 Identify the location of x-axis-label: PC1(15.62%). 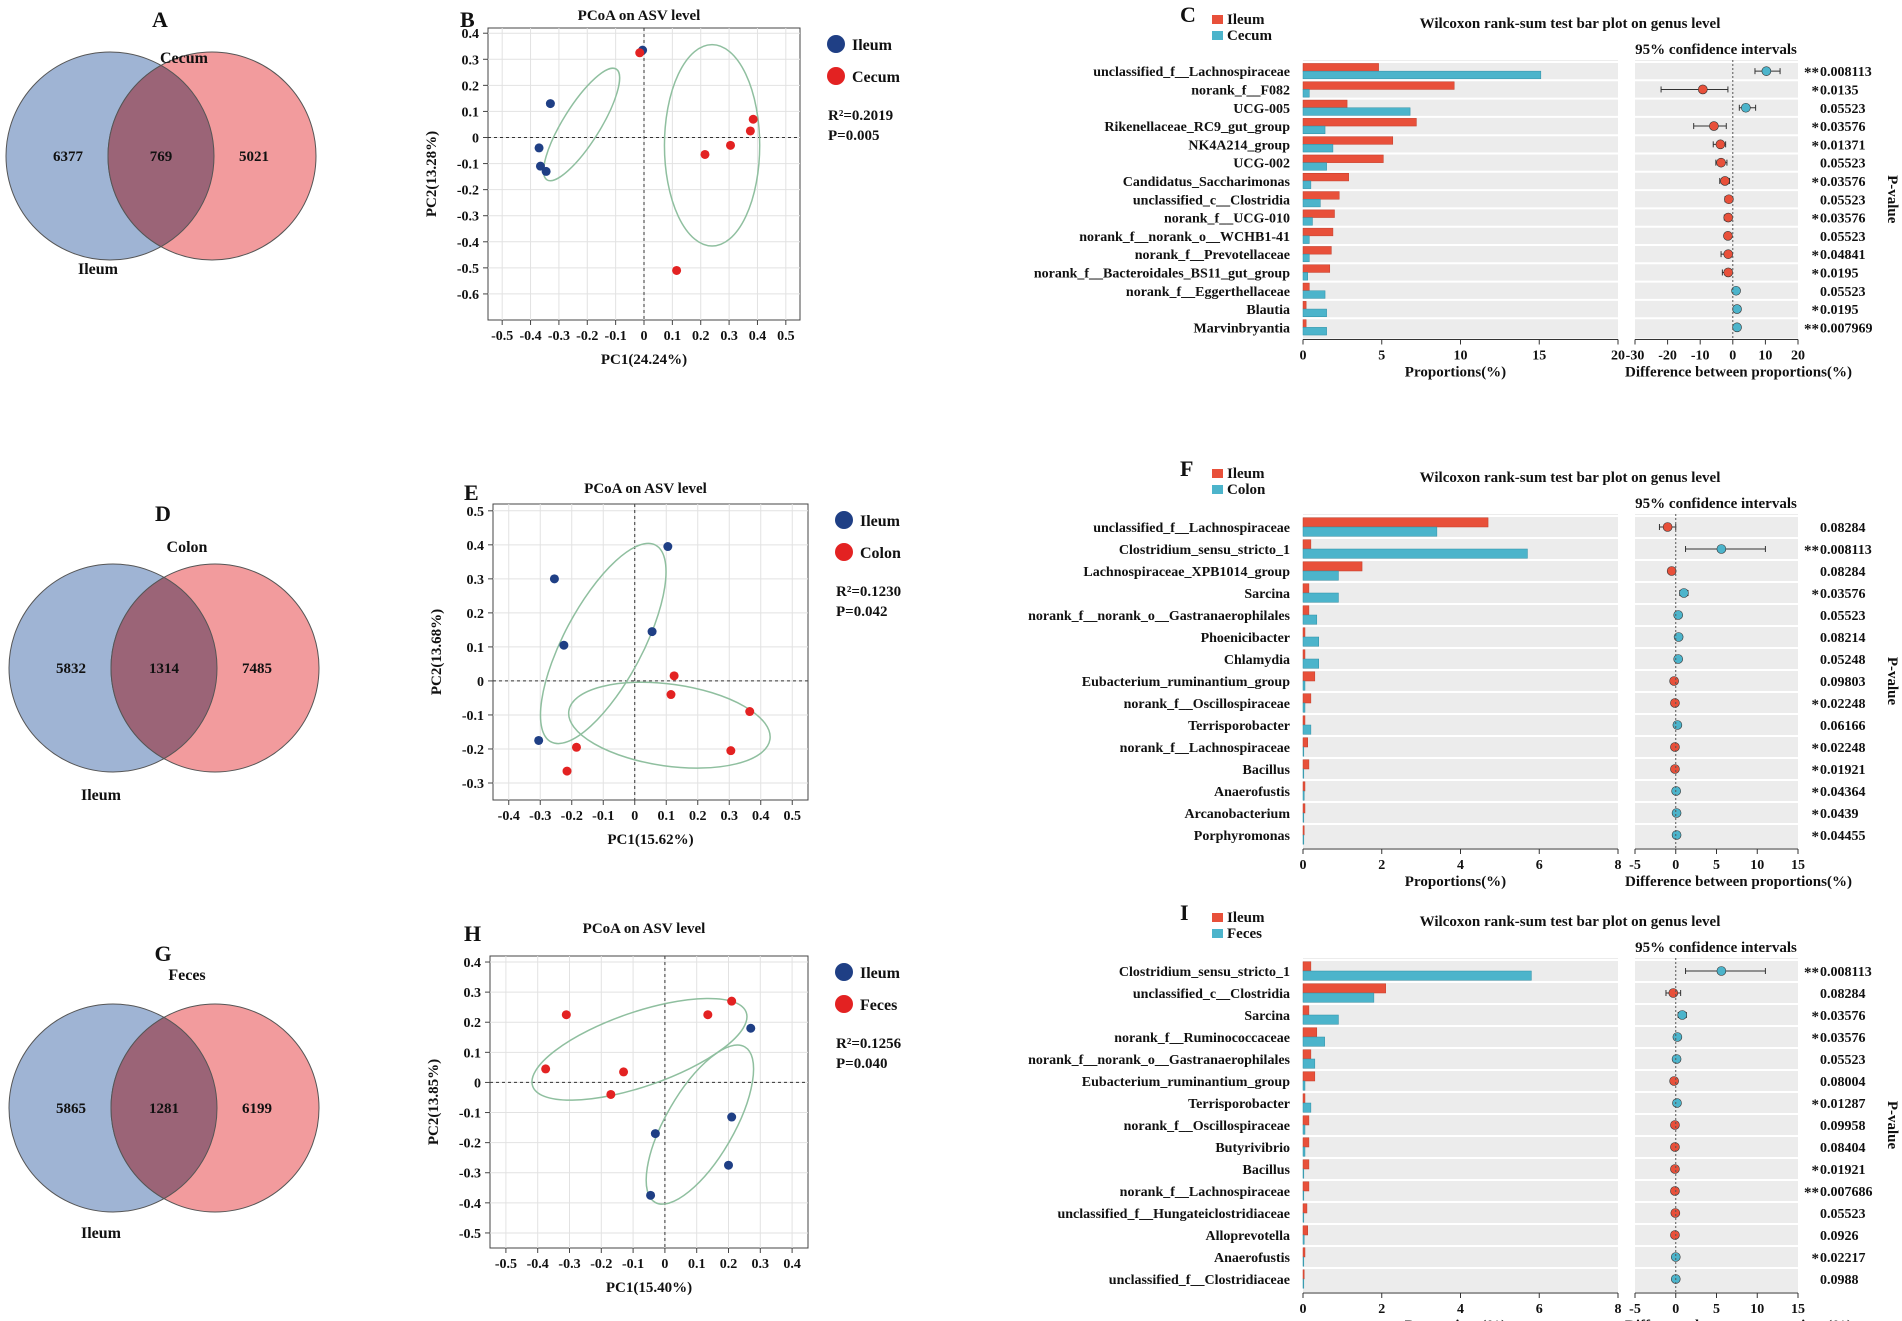
(650, 840).